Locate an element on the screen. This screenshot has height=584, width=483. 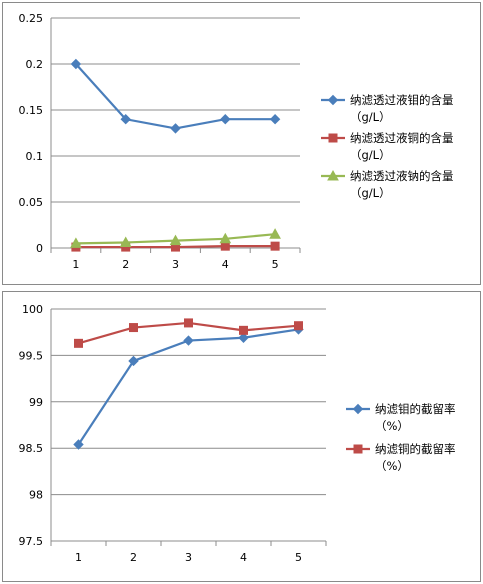
y-tick-label-1: 0.05 is located at coordinates (31, 202).